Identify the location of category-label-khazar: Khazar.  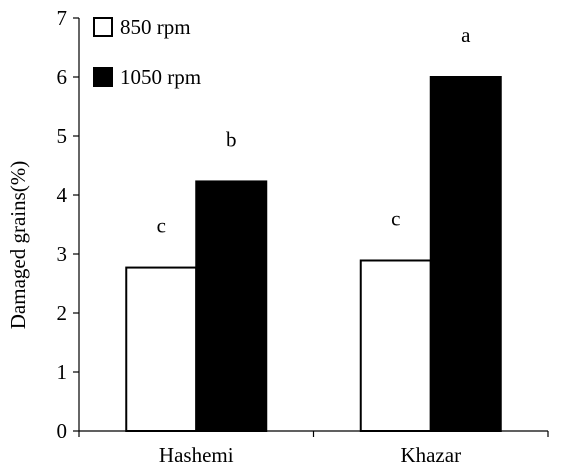
(430, 455).